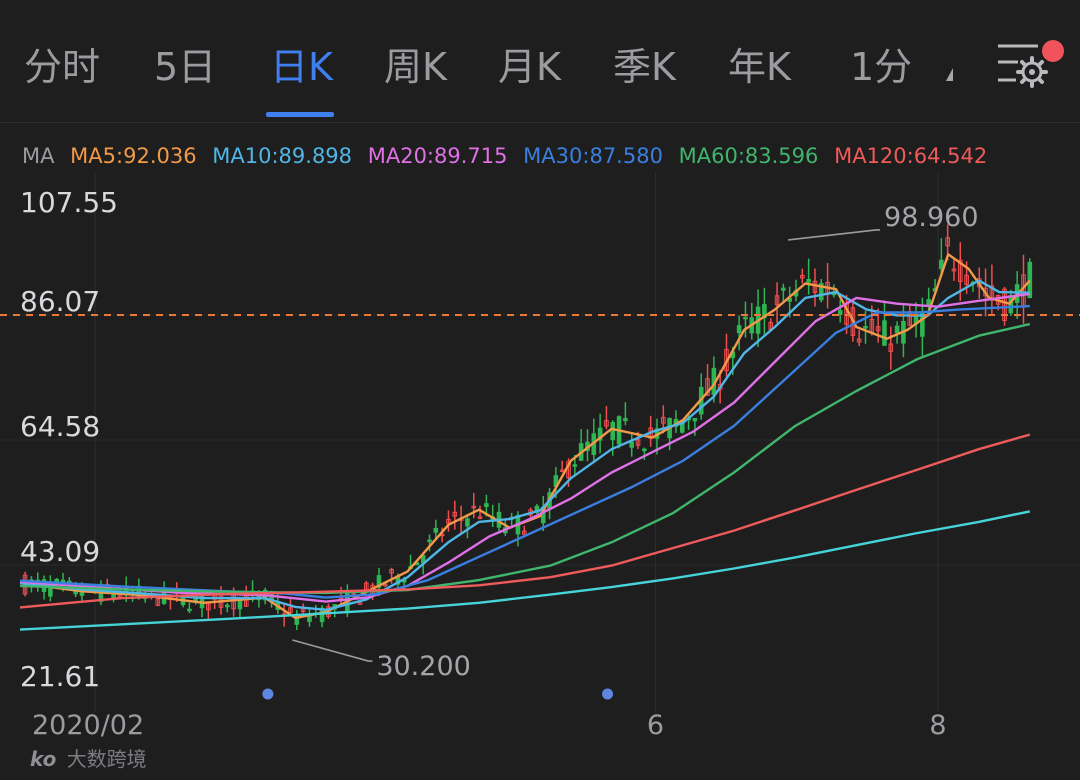 This screenshot has width=1080, height=780. I want to click on x-tick-label: 2020/02, so click(88, 725).